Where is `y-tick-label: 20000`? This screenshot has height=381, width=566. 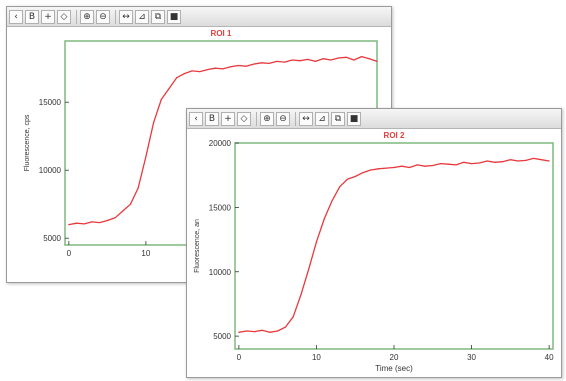
y-tick-label: 20000 is located at coordinates (220, 143).